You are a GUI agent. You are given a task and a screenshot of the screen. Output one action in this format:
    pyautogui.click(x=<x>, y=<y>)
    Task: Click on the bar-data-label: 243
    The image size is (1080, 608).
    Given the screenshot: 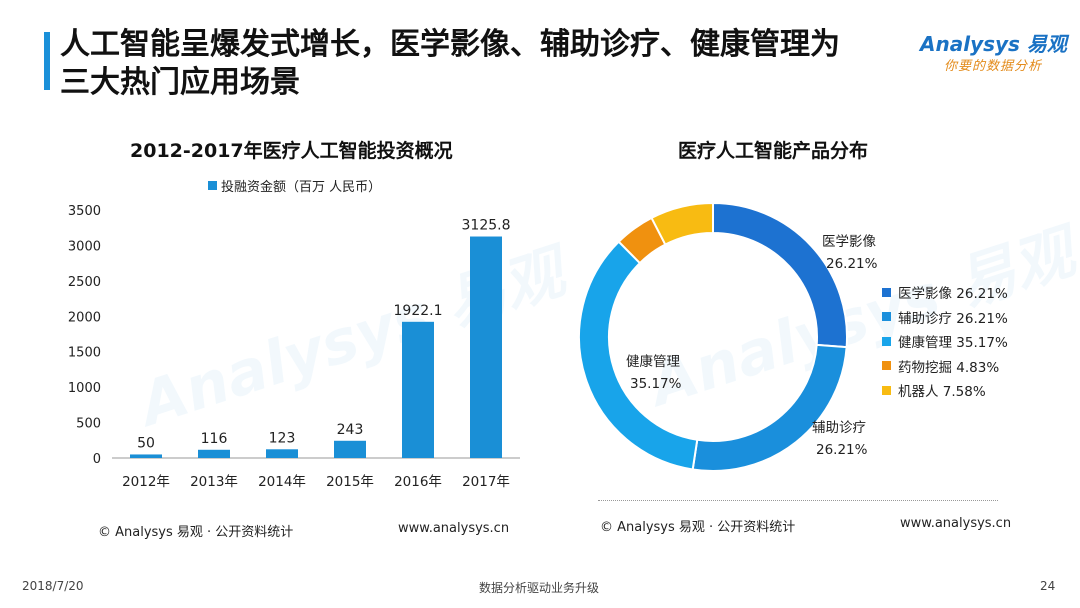 What is the action you would take?
    pyautogui.click(x=350, y=430)
    